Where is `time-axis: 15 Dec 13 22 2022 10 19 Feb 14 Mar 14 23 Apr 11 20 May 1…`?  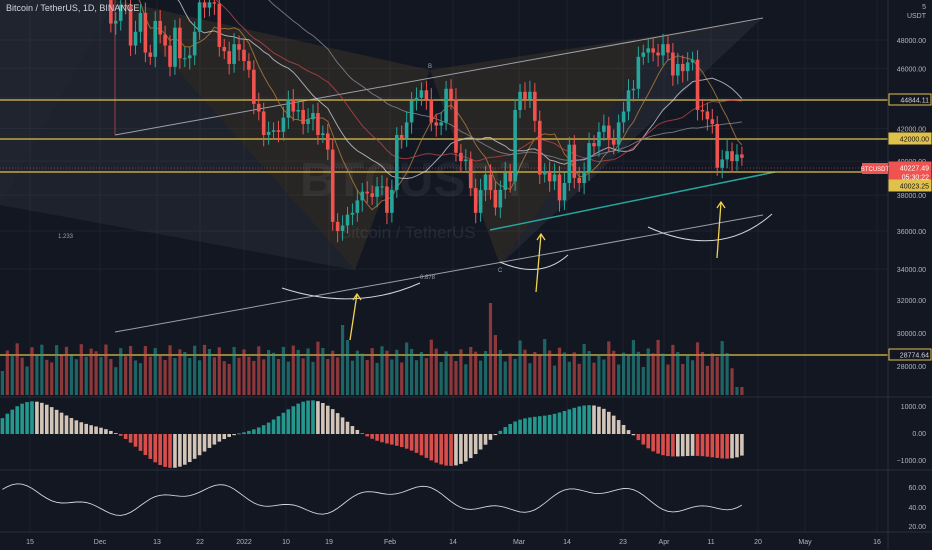
time-axis: 15 Dec 13 22 2022 10 19 Feb 14 Mar 14 23 Apr 11 20 May 1… is located at coordinates (453, 542).